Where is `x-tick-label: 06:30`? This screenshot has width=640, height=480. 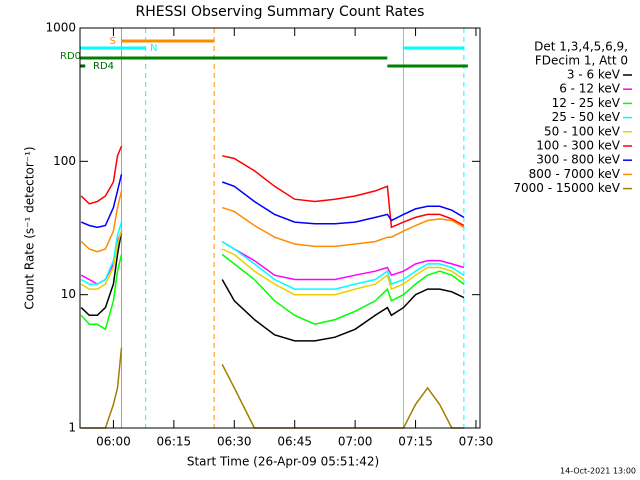 x-tick-label: 06:30 is located at coordinates (234, 442).